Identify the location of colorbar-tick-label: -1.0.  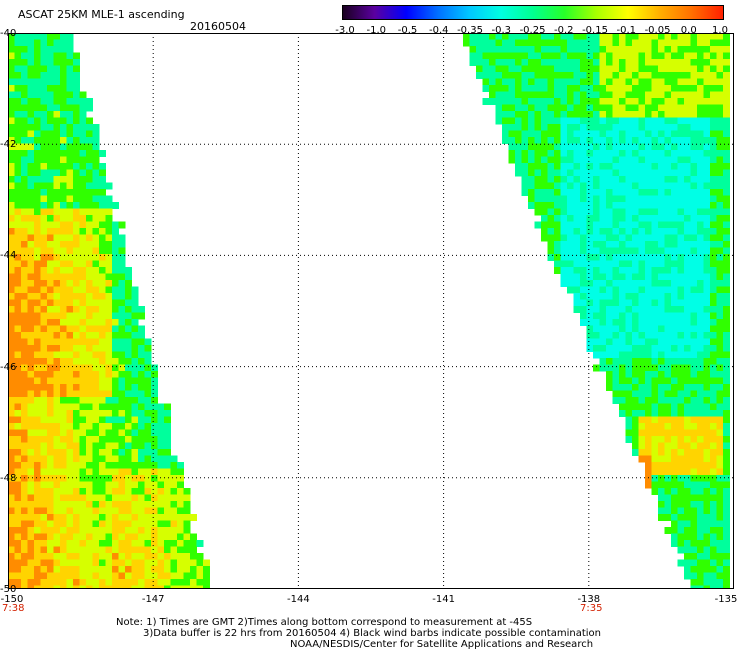
(376, 30).